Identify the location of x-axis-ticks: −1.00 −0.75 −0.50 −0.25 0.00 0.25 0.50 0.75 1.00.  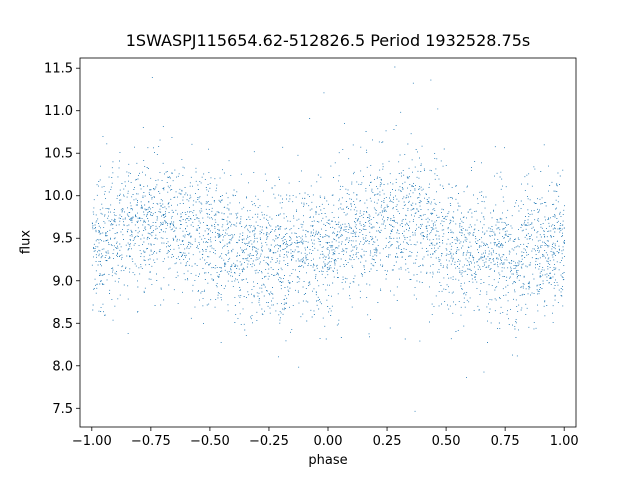
(325, 438).